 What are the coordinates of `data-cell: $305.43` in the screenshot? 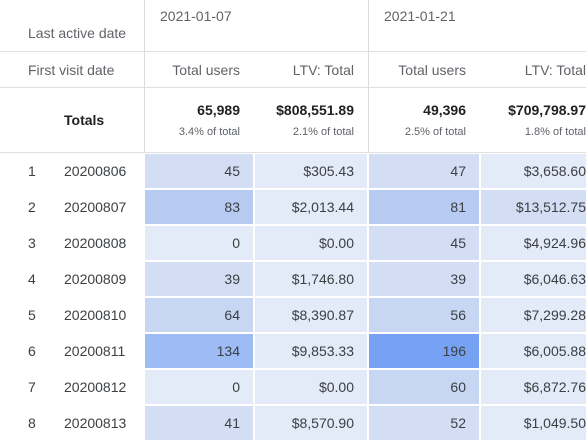 It's located at (311, 171).